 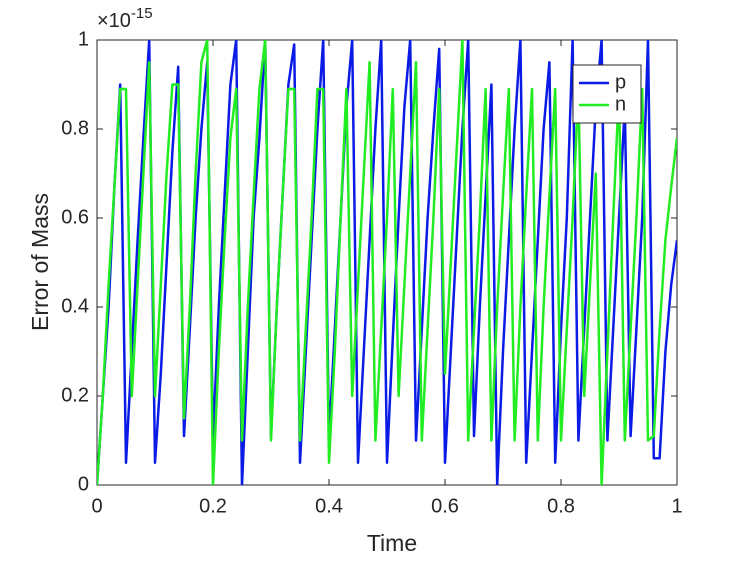 I want to click on legend-box, so click(x=607, y=94).